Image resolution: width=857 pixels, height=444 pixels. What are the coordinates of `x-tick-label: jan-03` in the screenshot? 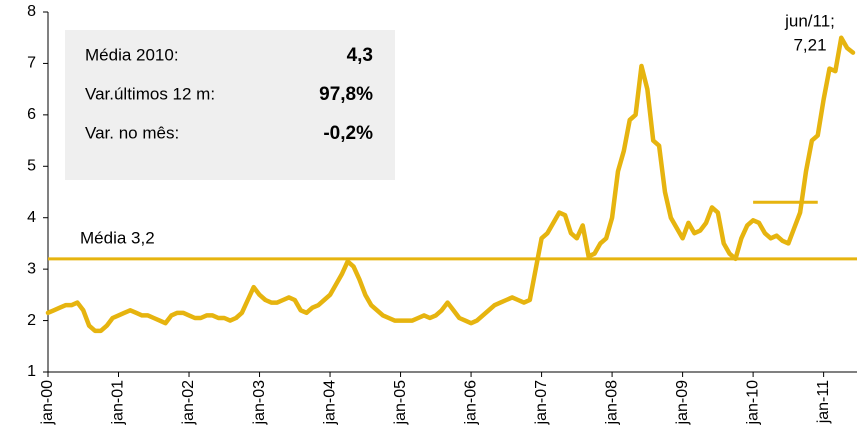 It's located at (259, 403).